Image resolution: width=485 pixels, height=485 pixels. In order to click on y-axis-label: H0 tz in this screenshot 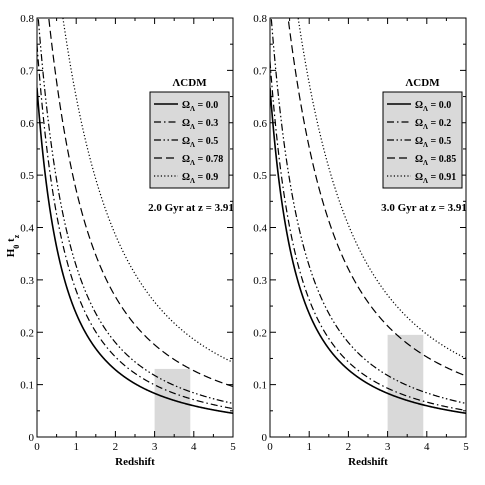, I will do `click(13, 245)`.